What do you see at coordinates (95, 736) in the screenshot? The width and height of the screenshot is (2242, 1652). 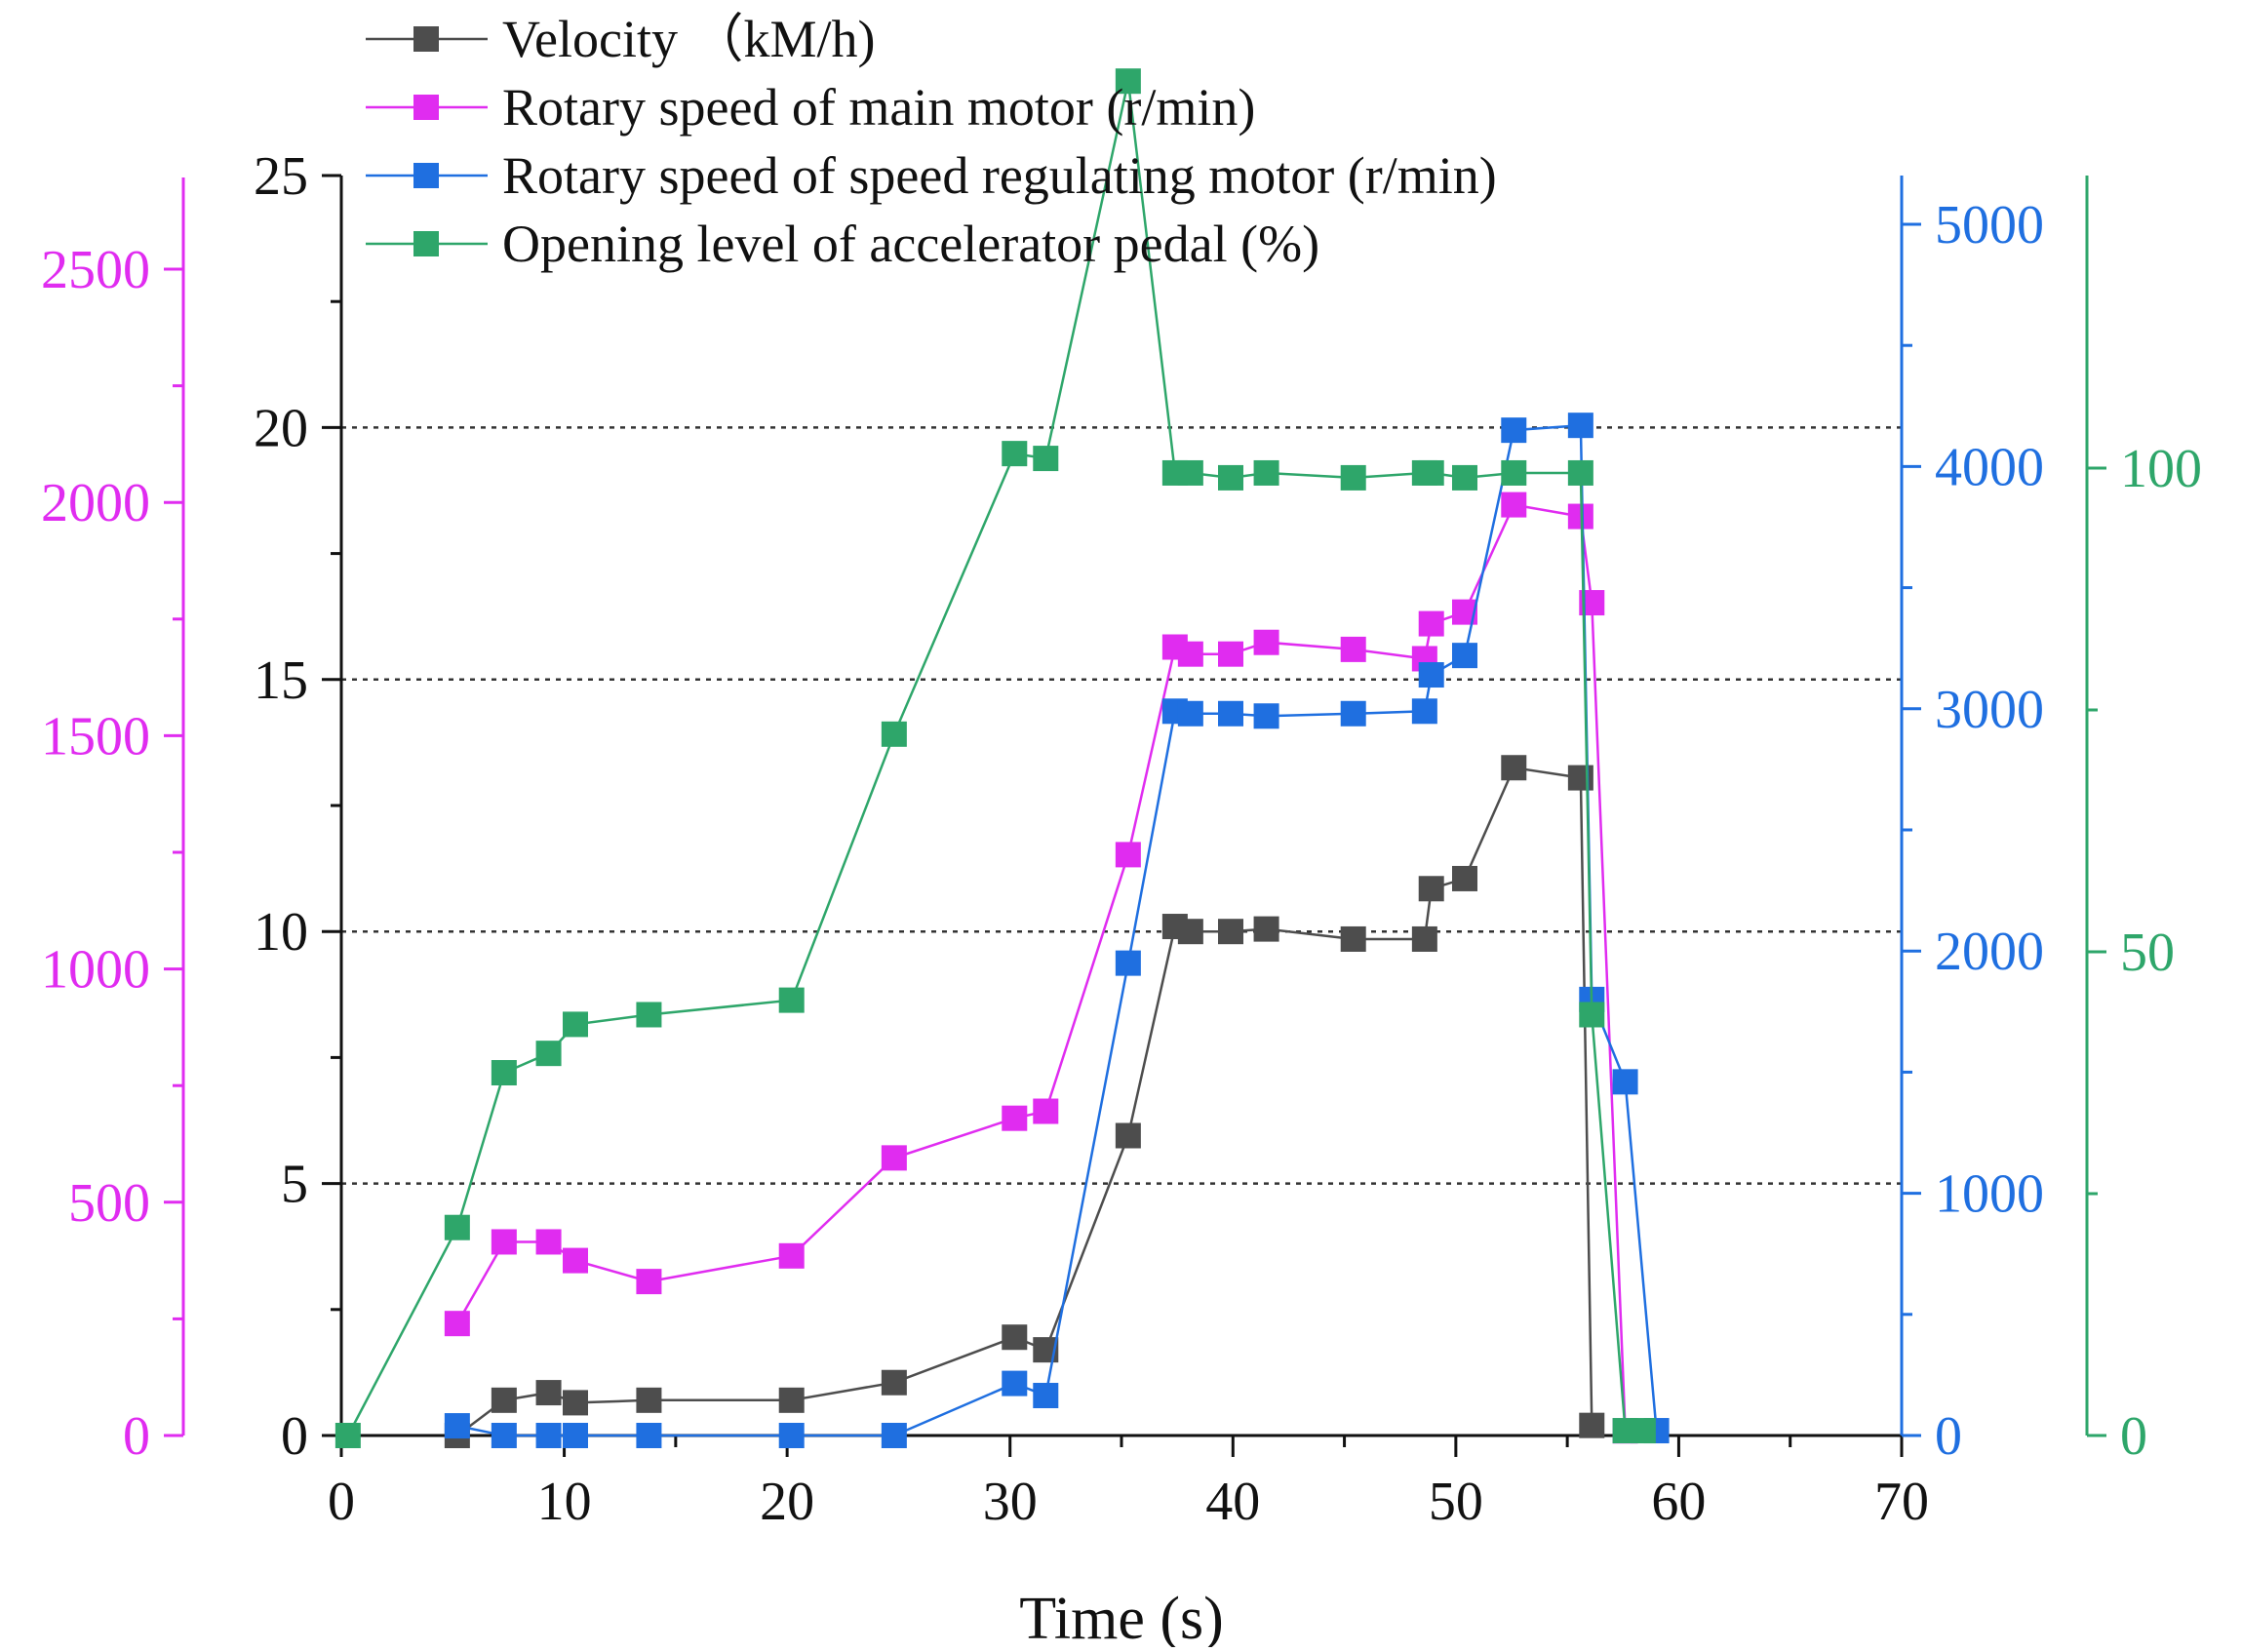 I see `main_motor-tick-label: 1500` at bounding box center [95, 736].